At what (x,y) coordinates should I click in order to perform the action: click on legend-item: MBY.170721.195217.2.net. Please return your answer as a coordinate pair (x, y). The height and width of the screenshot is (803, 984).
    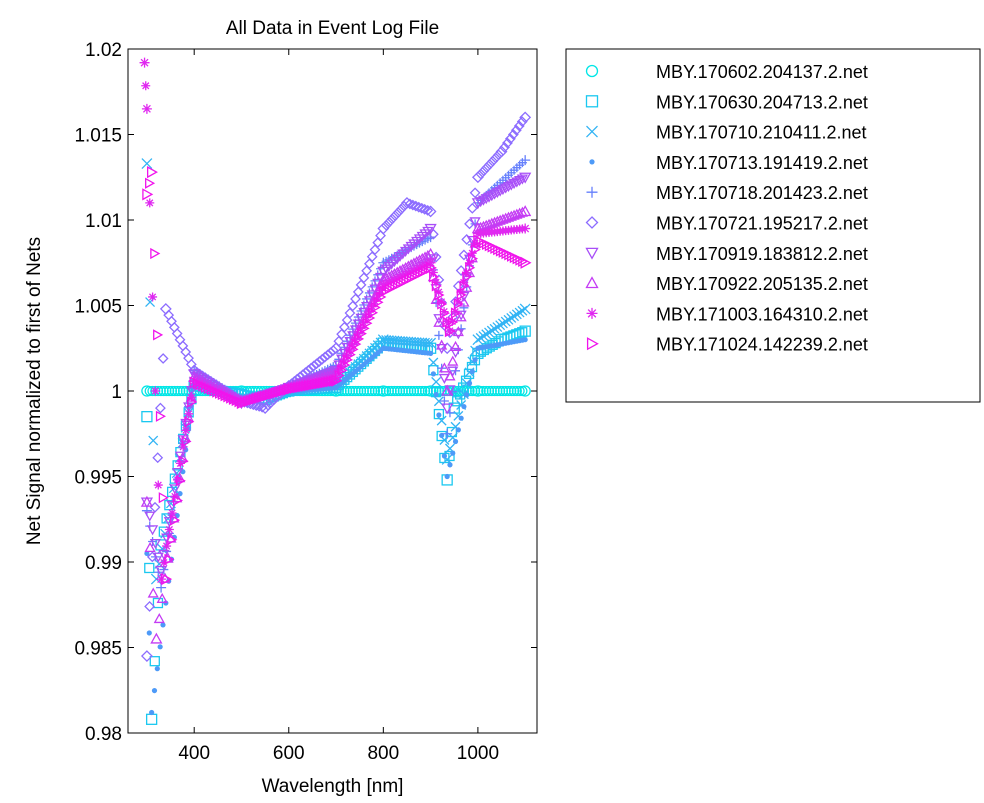
    Looking at the image, I should click on (726, 224).